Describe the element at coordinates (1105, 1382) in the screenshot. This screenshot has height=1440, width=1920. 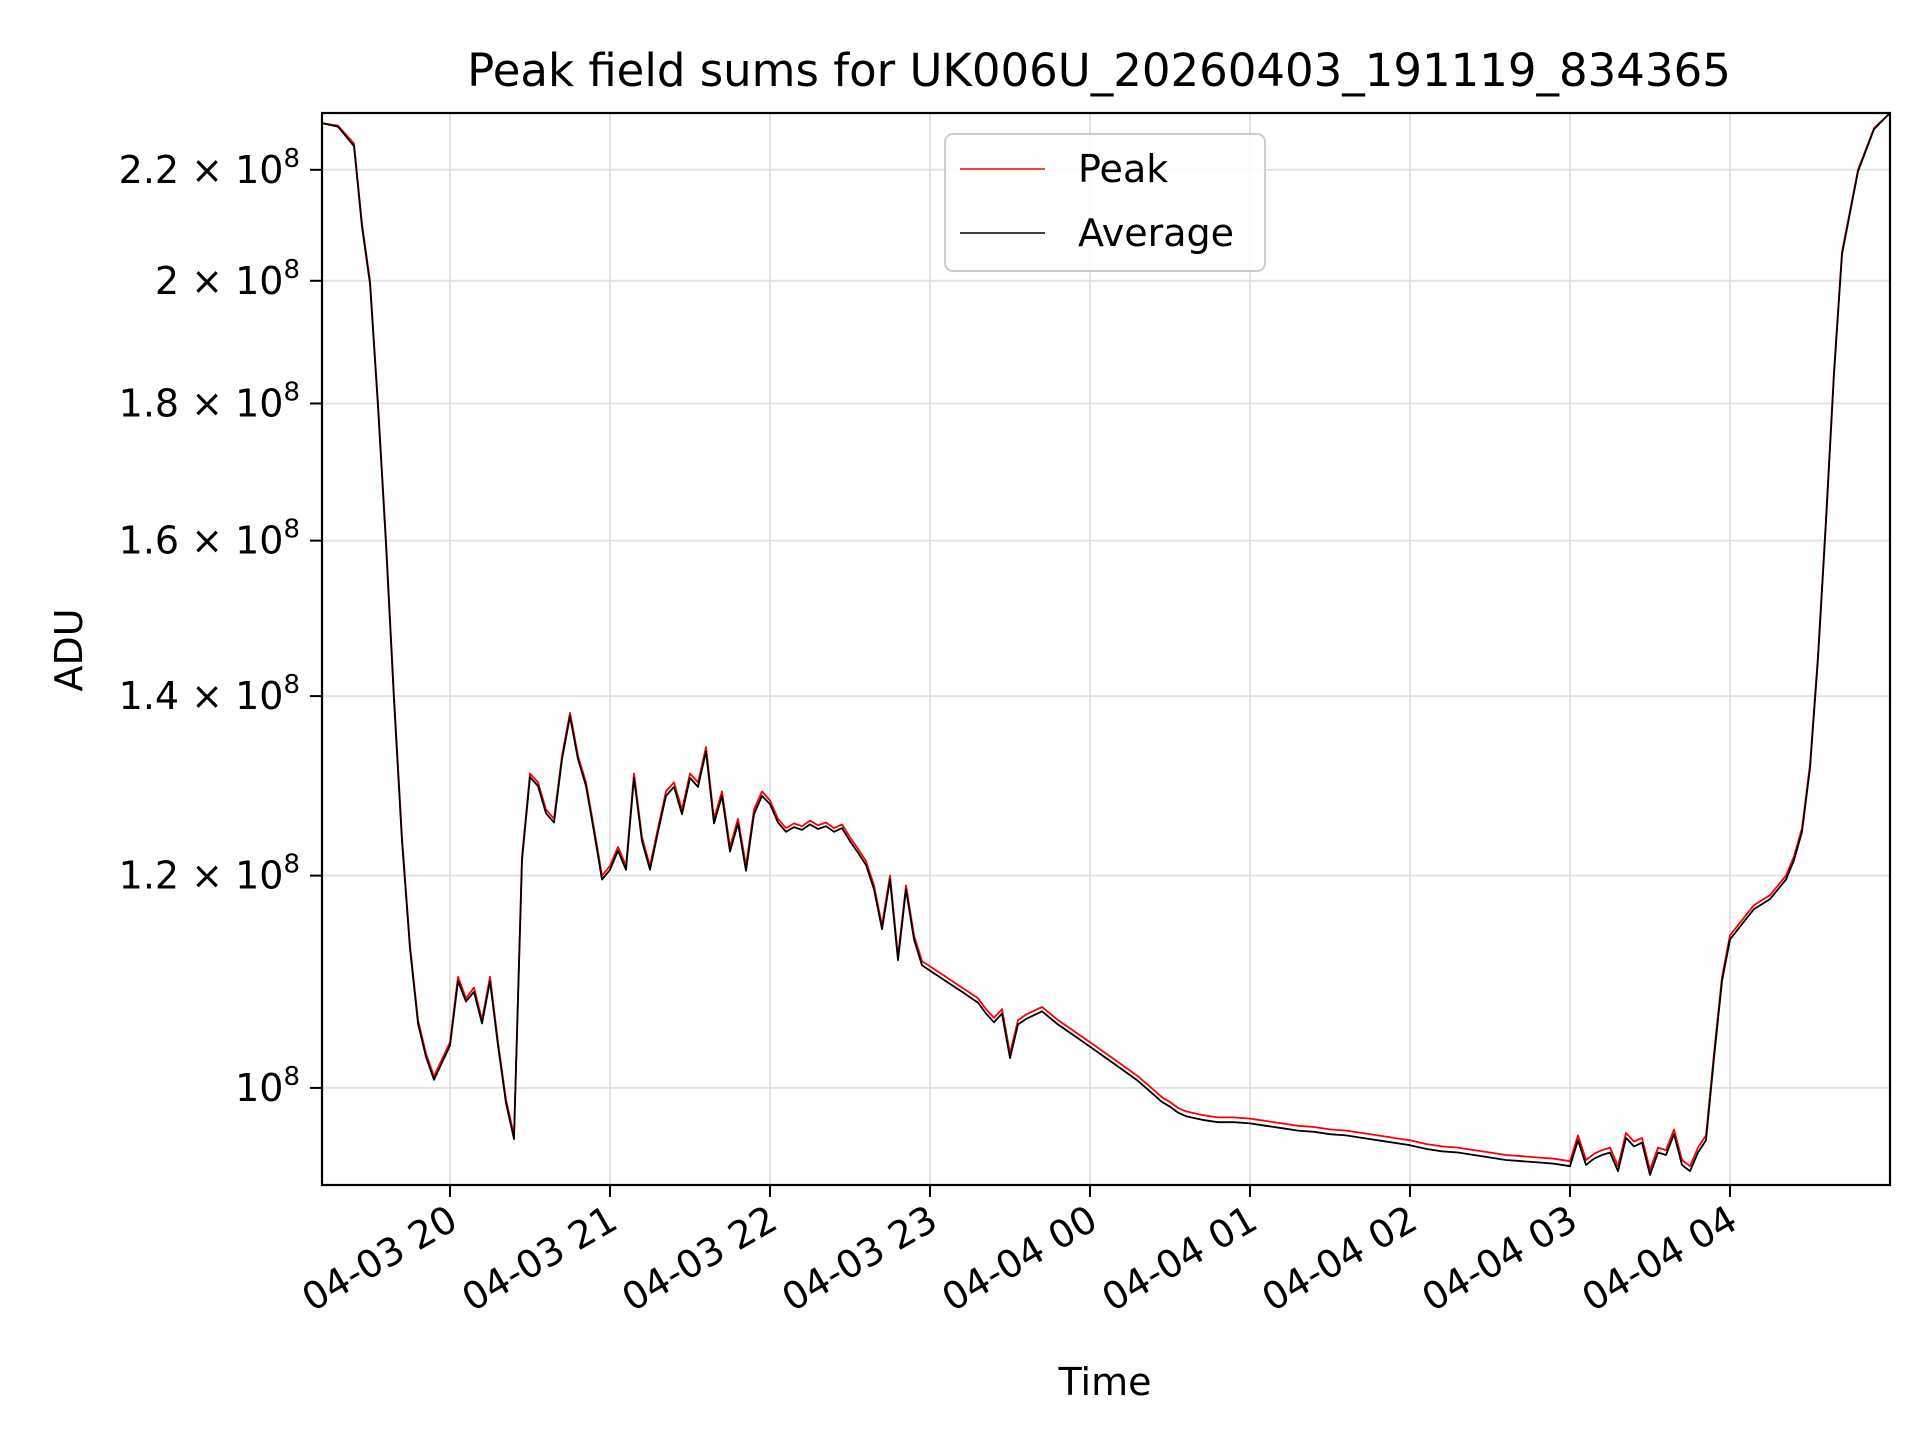
I see `x-axis-label: Time` at that location.